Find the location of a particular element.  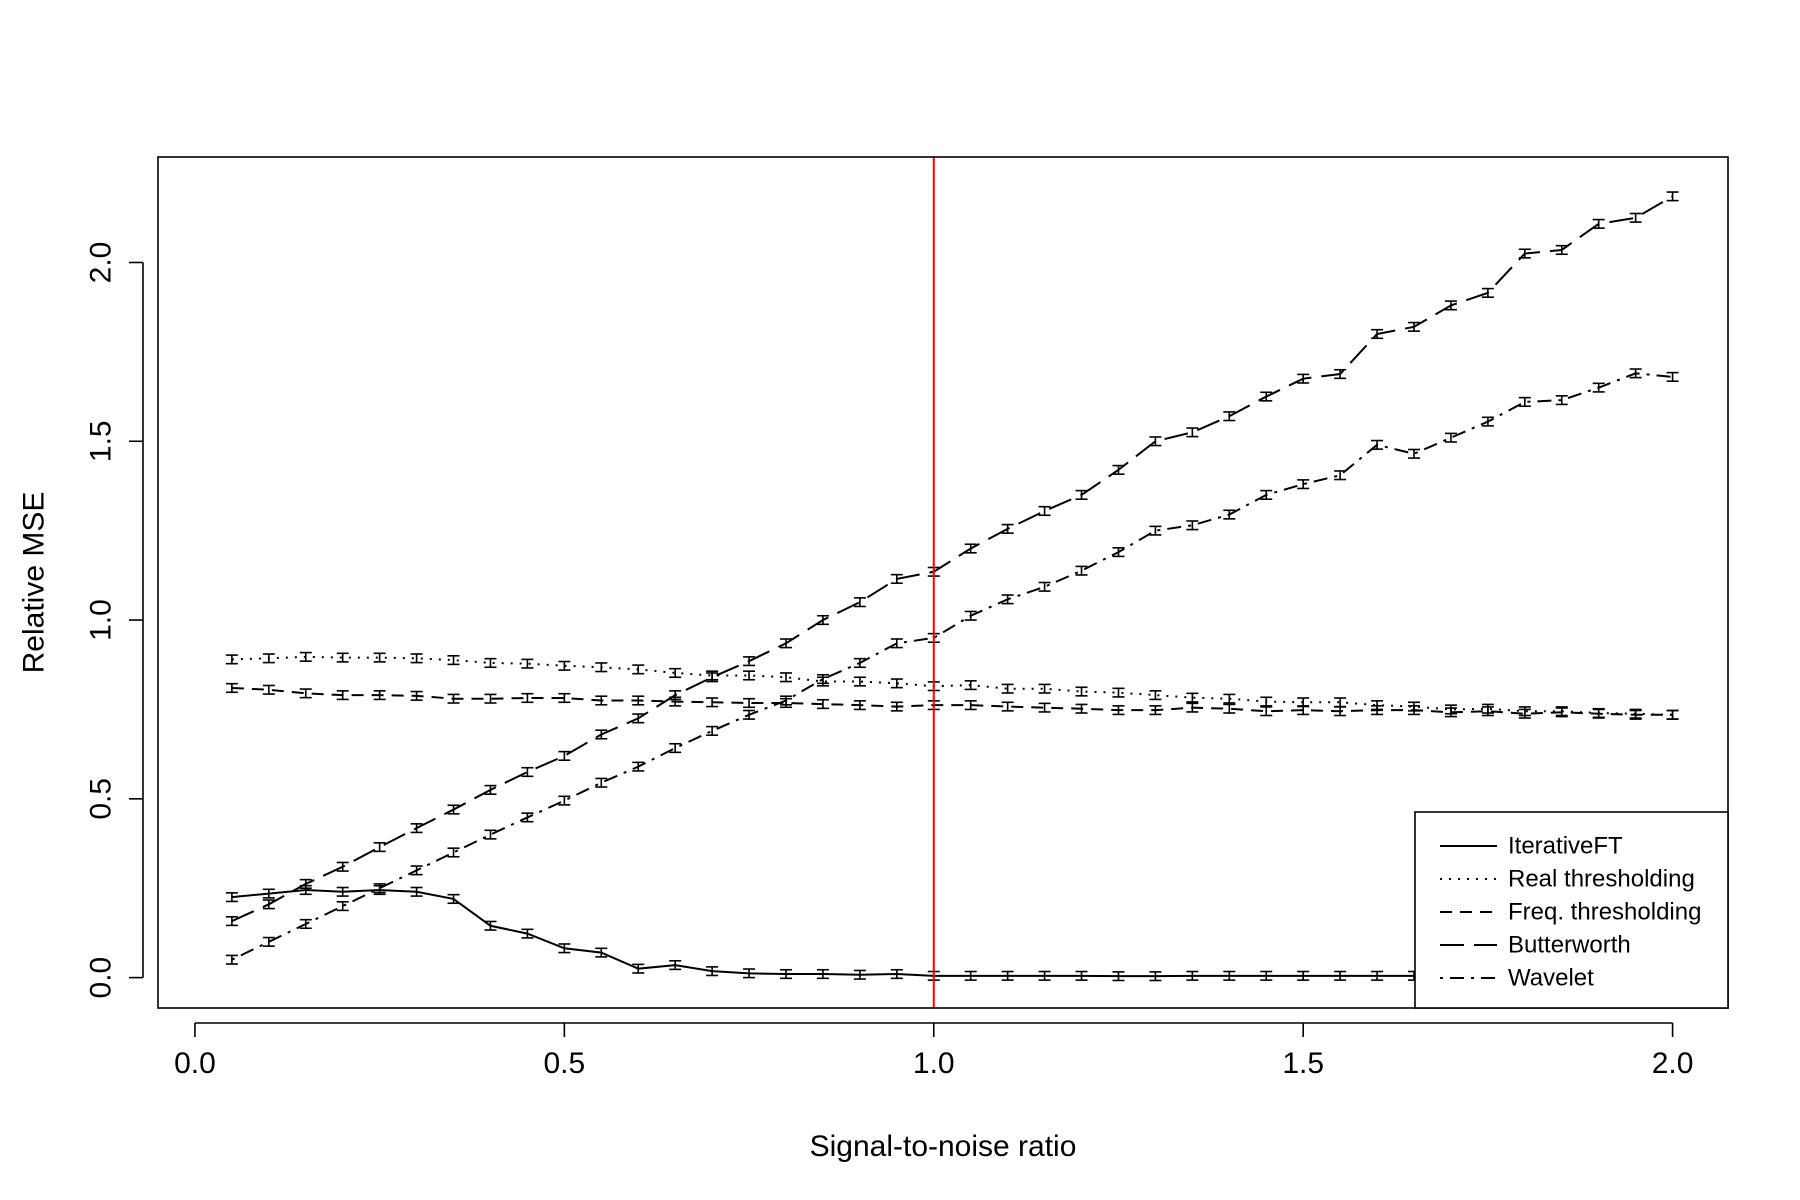

x-tick-label: 1.5 is located at coordinates (1303, 1063).